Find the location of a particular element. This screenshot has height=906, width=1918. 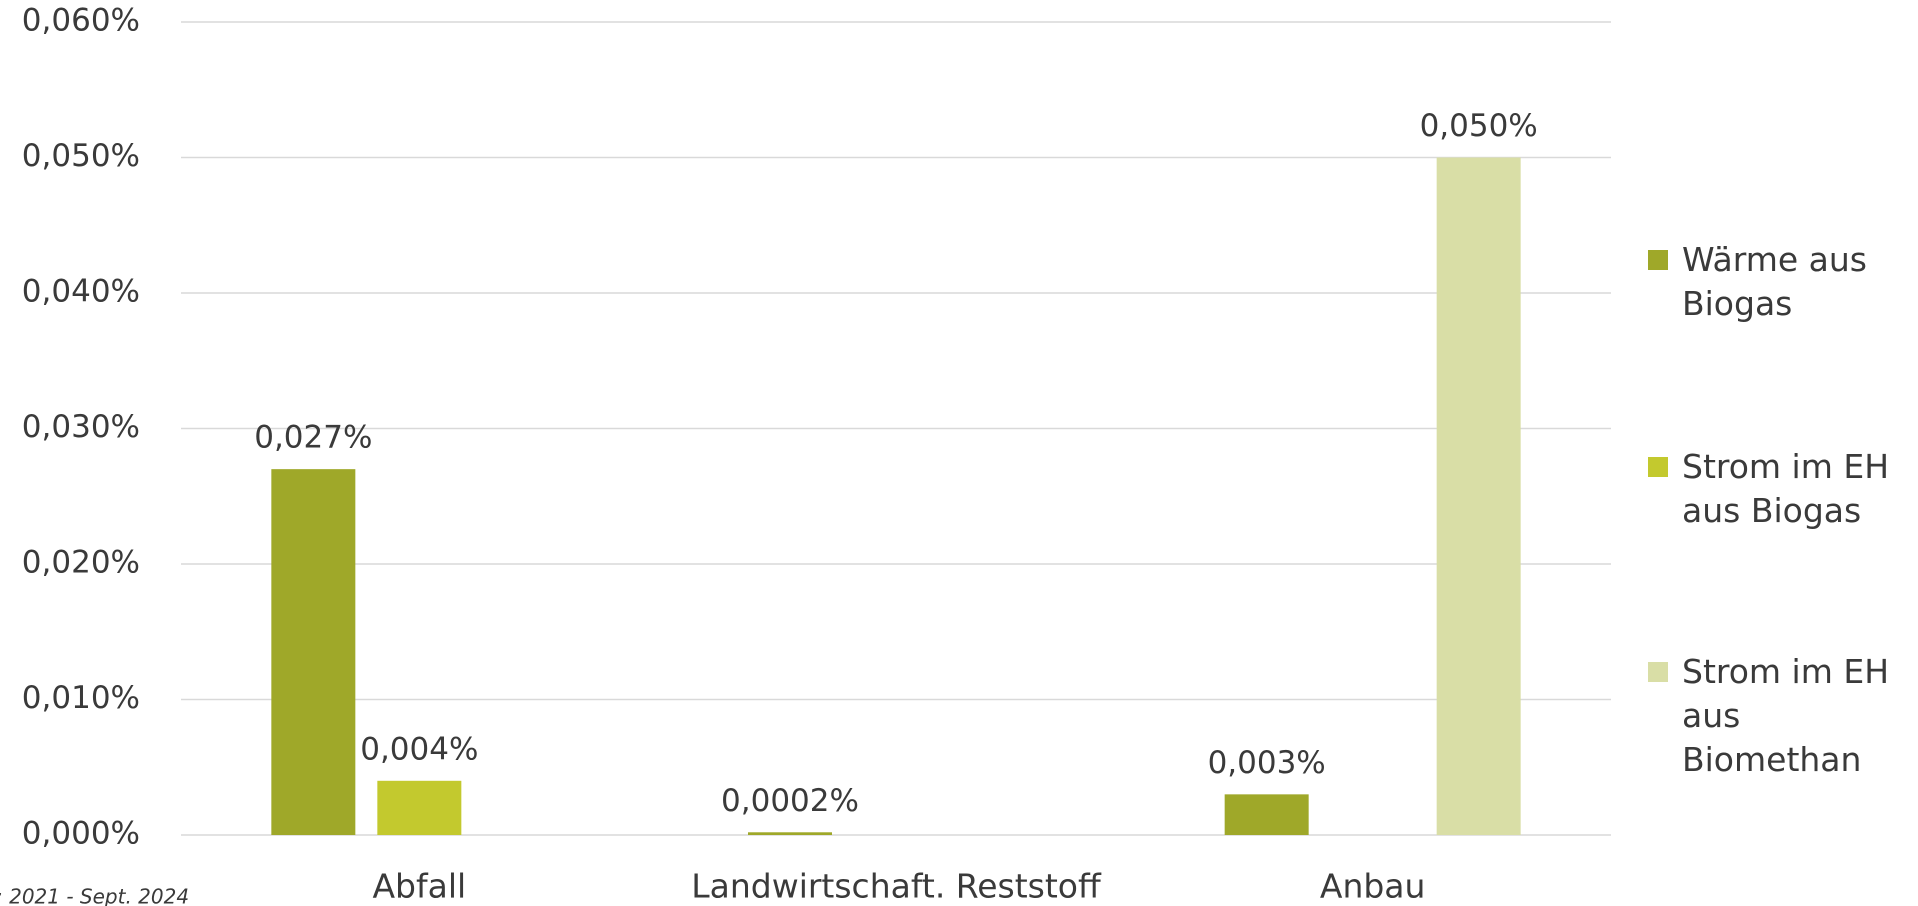

source-note: : 2021 - Sept. 2024 is located at coordinates (94, 895).